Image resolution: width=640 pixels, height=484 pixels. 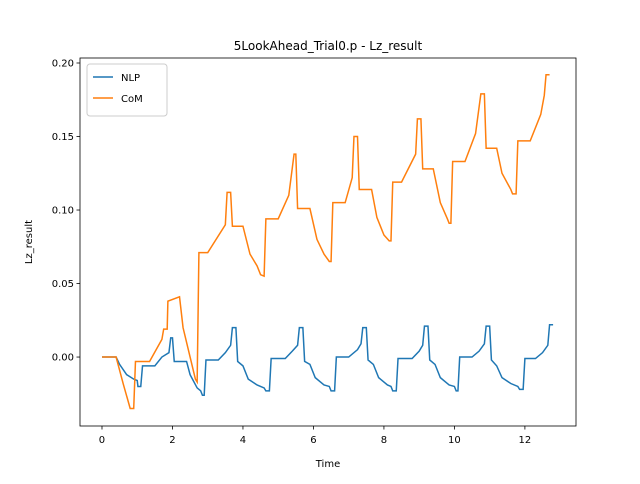 I want to click on x-tick-label: 12, so click(x=525, y=440).